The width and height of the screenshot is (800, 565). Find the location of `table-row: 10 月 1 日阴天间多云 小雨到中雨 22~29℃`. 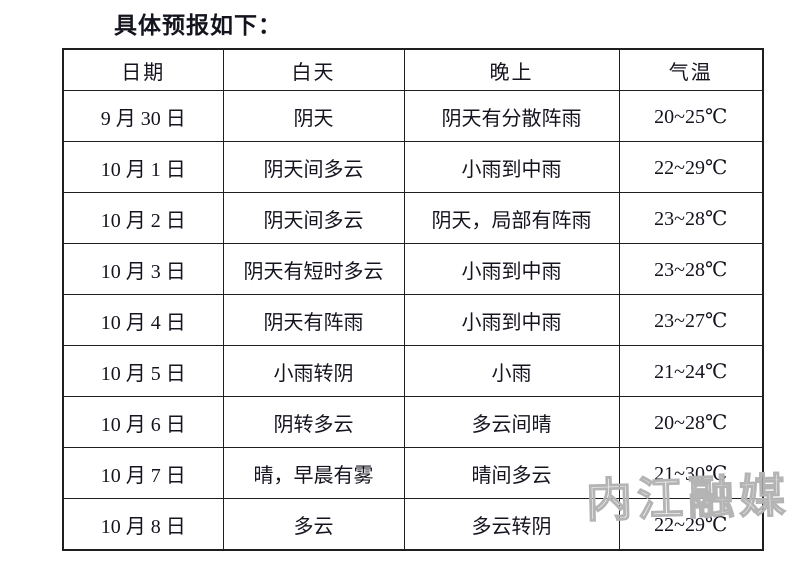

table-row: 10 月 1 日阴天间多云 小雨到中雨 22~29℃ is located at coordinates (413, 167).